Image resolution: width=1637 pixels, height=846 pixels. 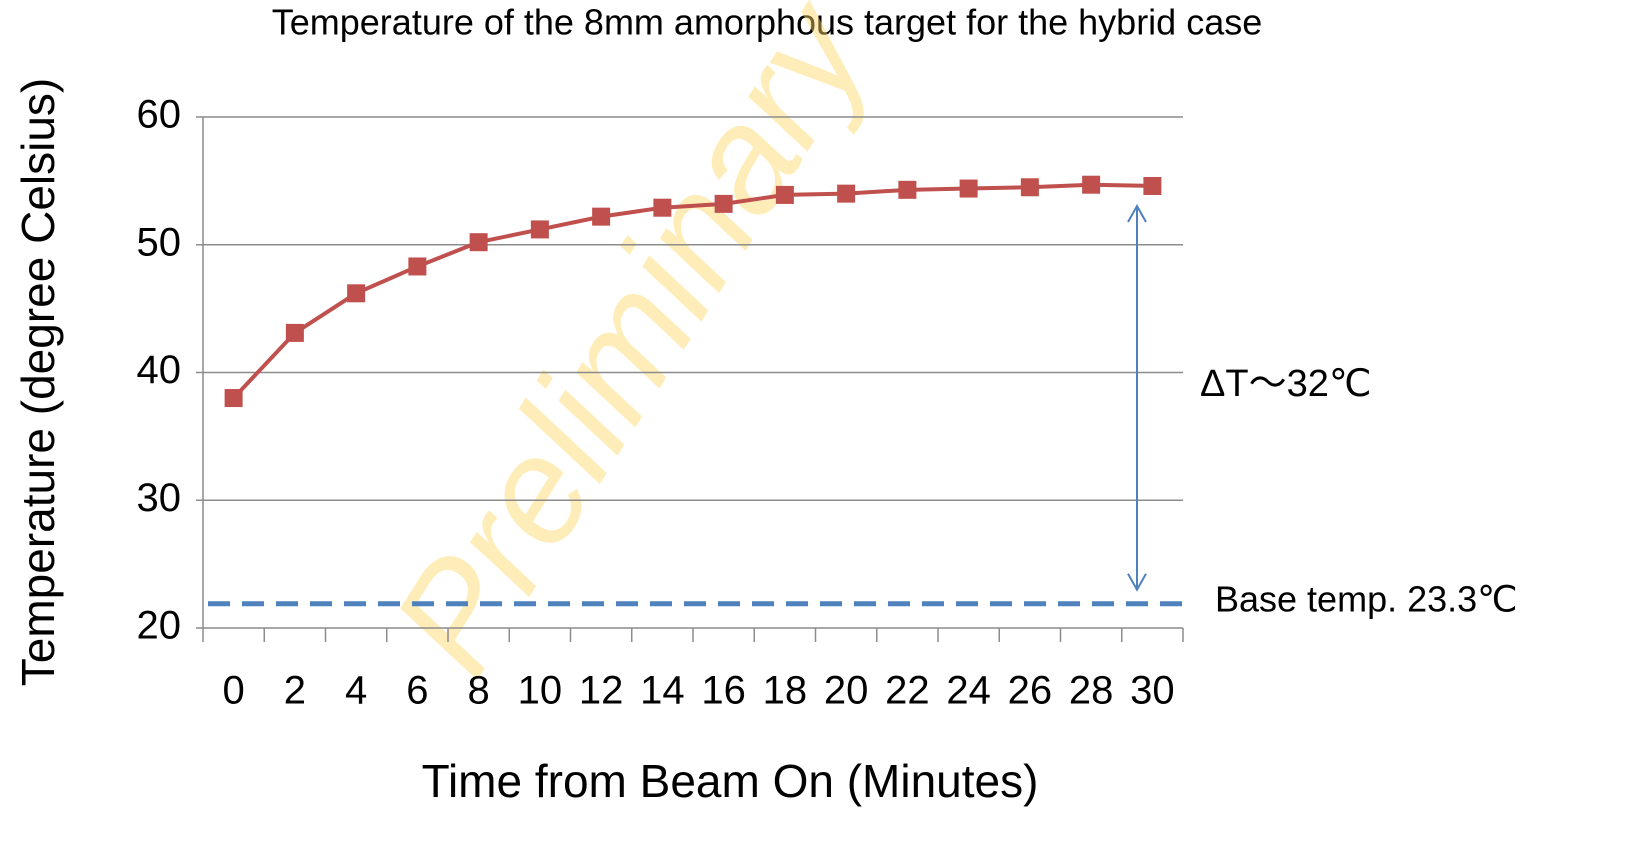 I want to click on annotation: ΔT～32℃, so click(x=1286, y=384).